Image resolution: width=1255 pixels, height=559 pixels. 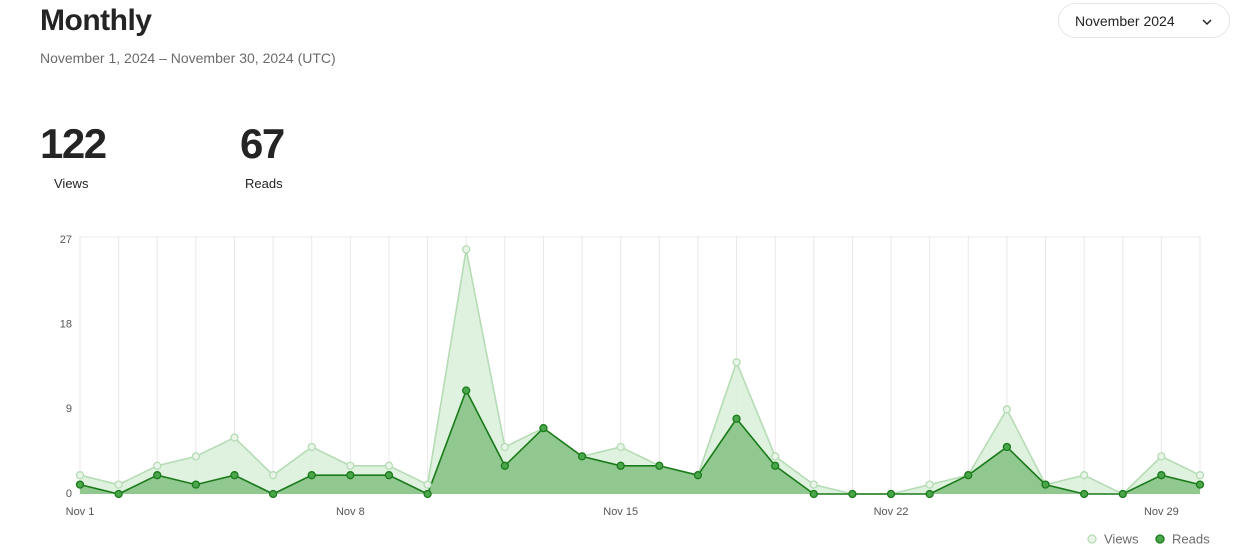 I want to click on legend-label: Views, so click(x=1121, y=538).